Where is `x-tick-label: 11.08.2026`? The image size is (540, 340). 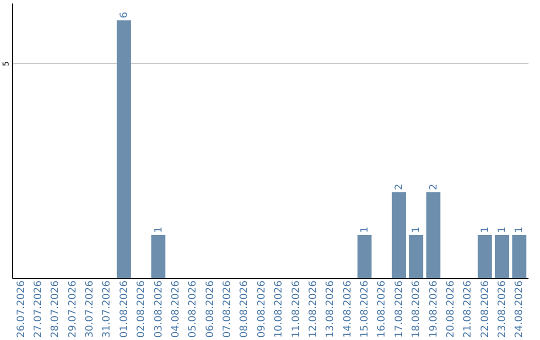 x-tick-label: 11.08.2026 is located at coordinates (296, 309).